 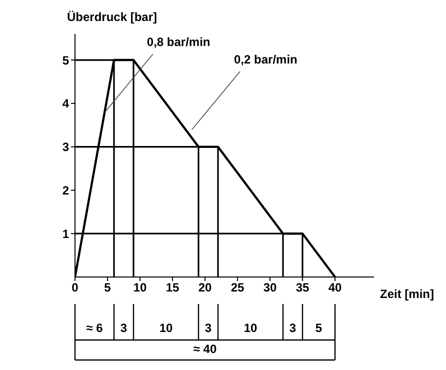 I want to click on x-axis-title: Zeit [min], so click(x=407, y=294).